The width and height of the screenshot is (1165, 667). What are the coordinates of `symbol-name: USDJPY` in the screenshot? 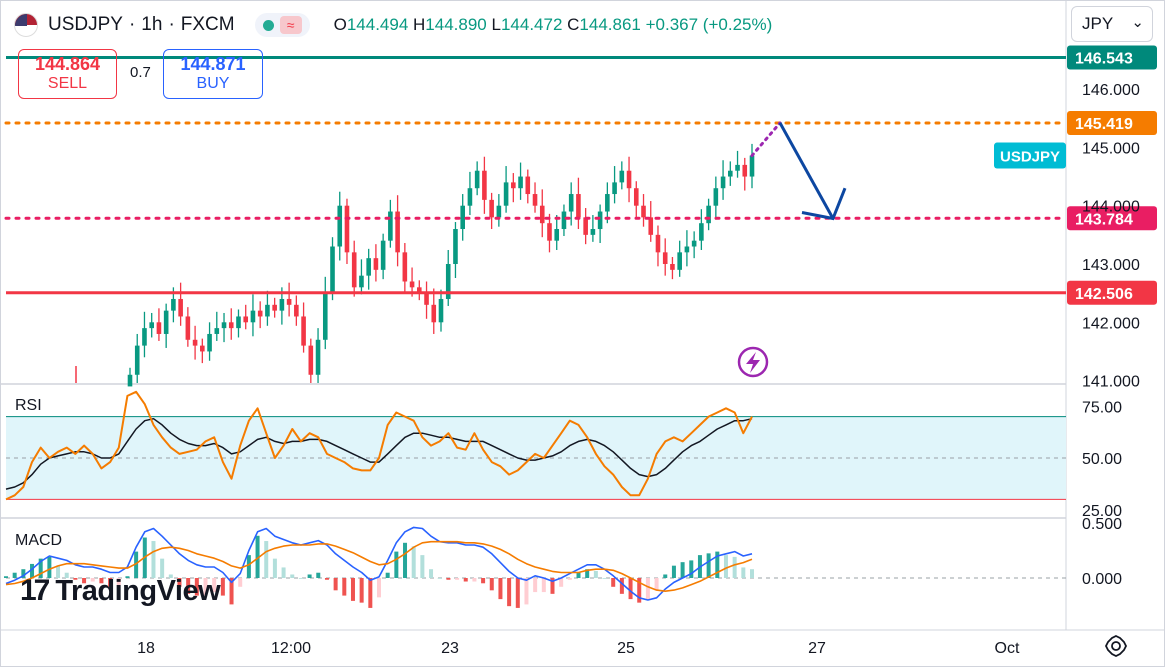 It's located at (85, 24).